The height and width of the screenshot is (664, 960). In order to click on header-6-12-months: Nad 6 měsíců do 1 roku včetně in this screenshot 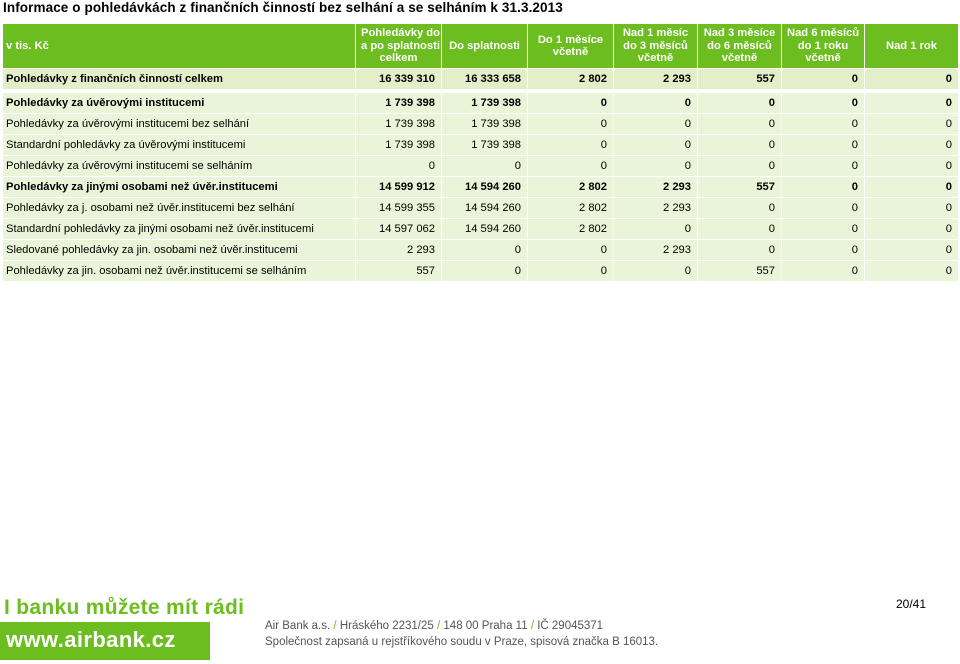, I will do `click(823, 46)`.